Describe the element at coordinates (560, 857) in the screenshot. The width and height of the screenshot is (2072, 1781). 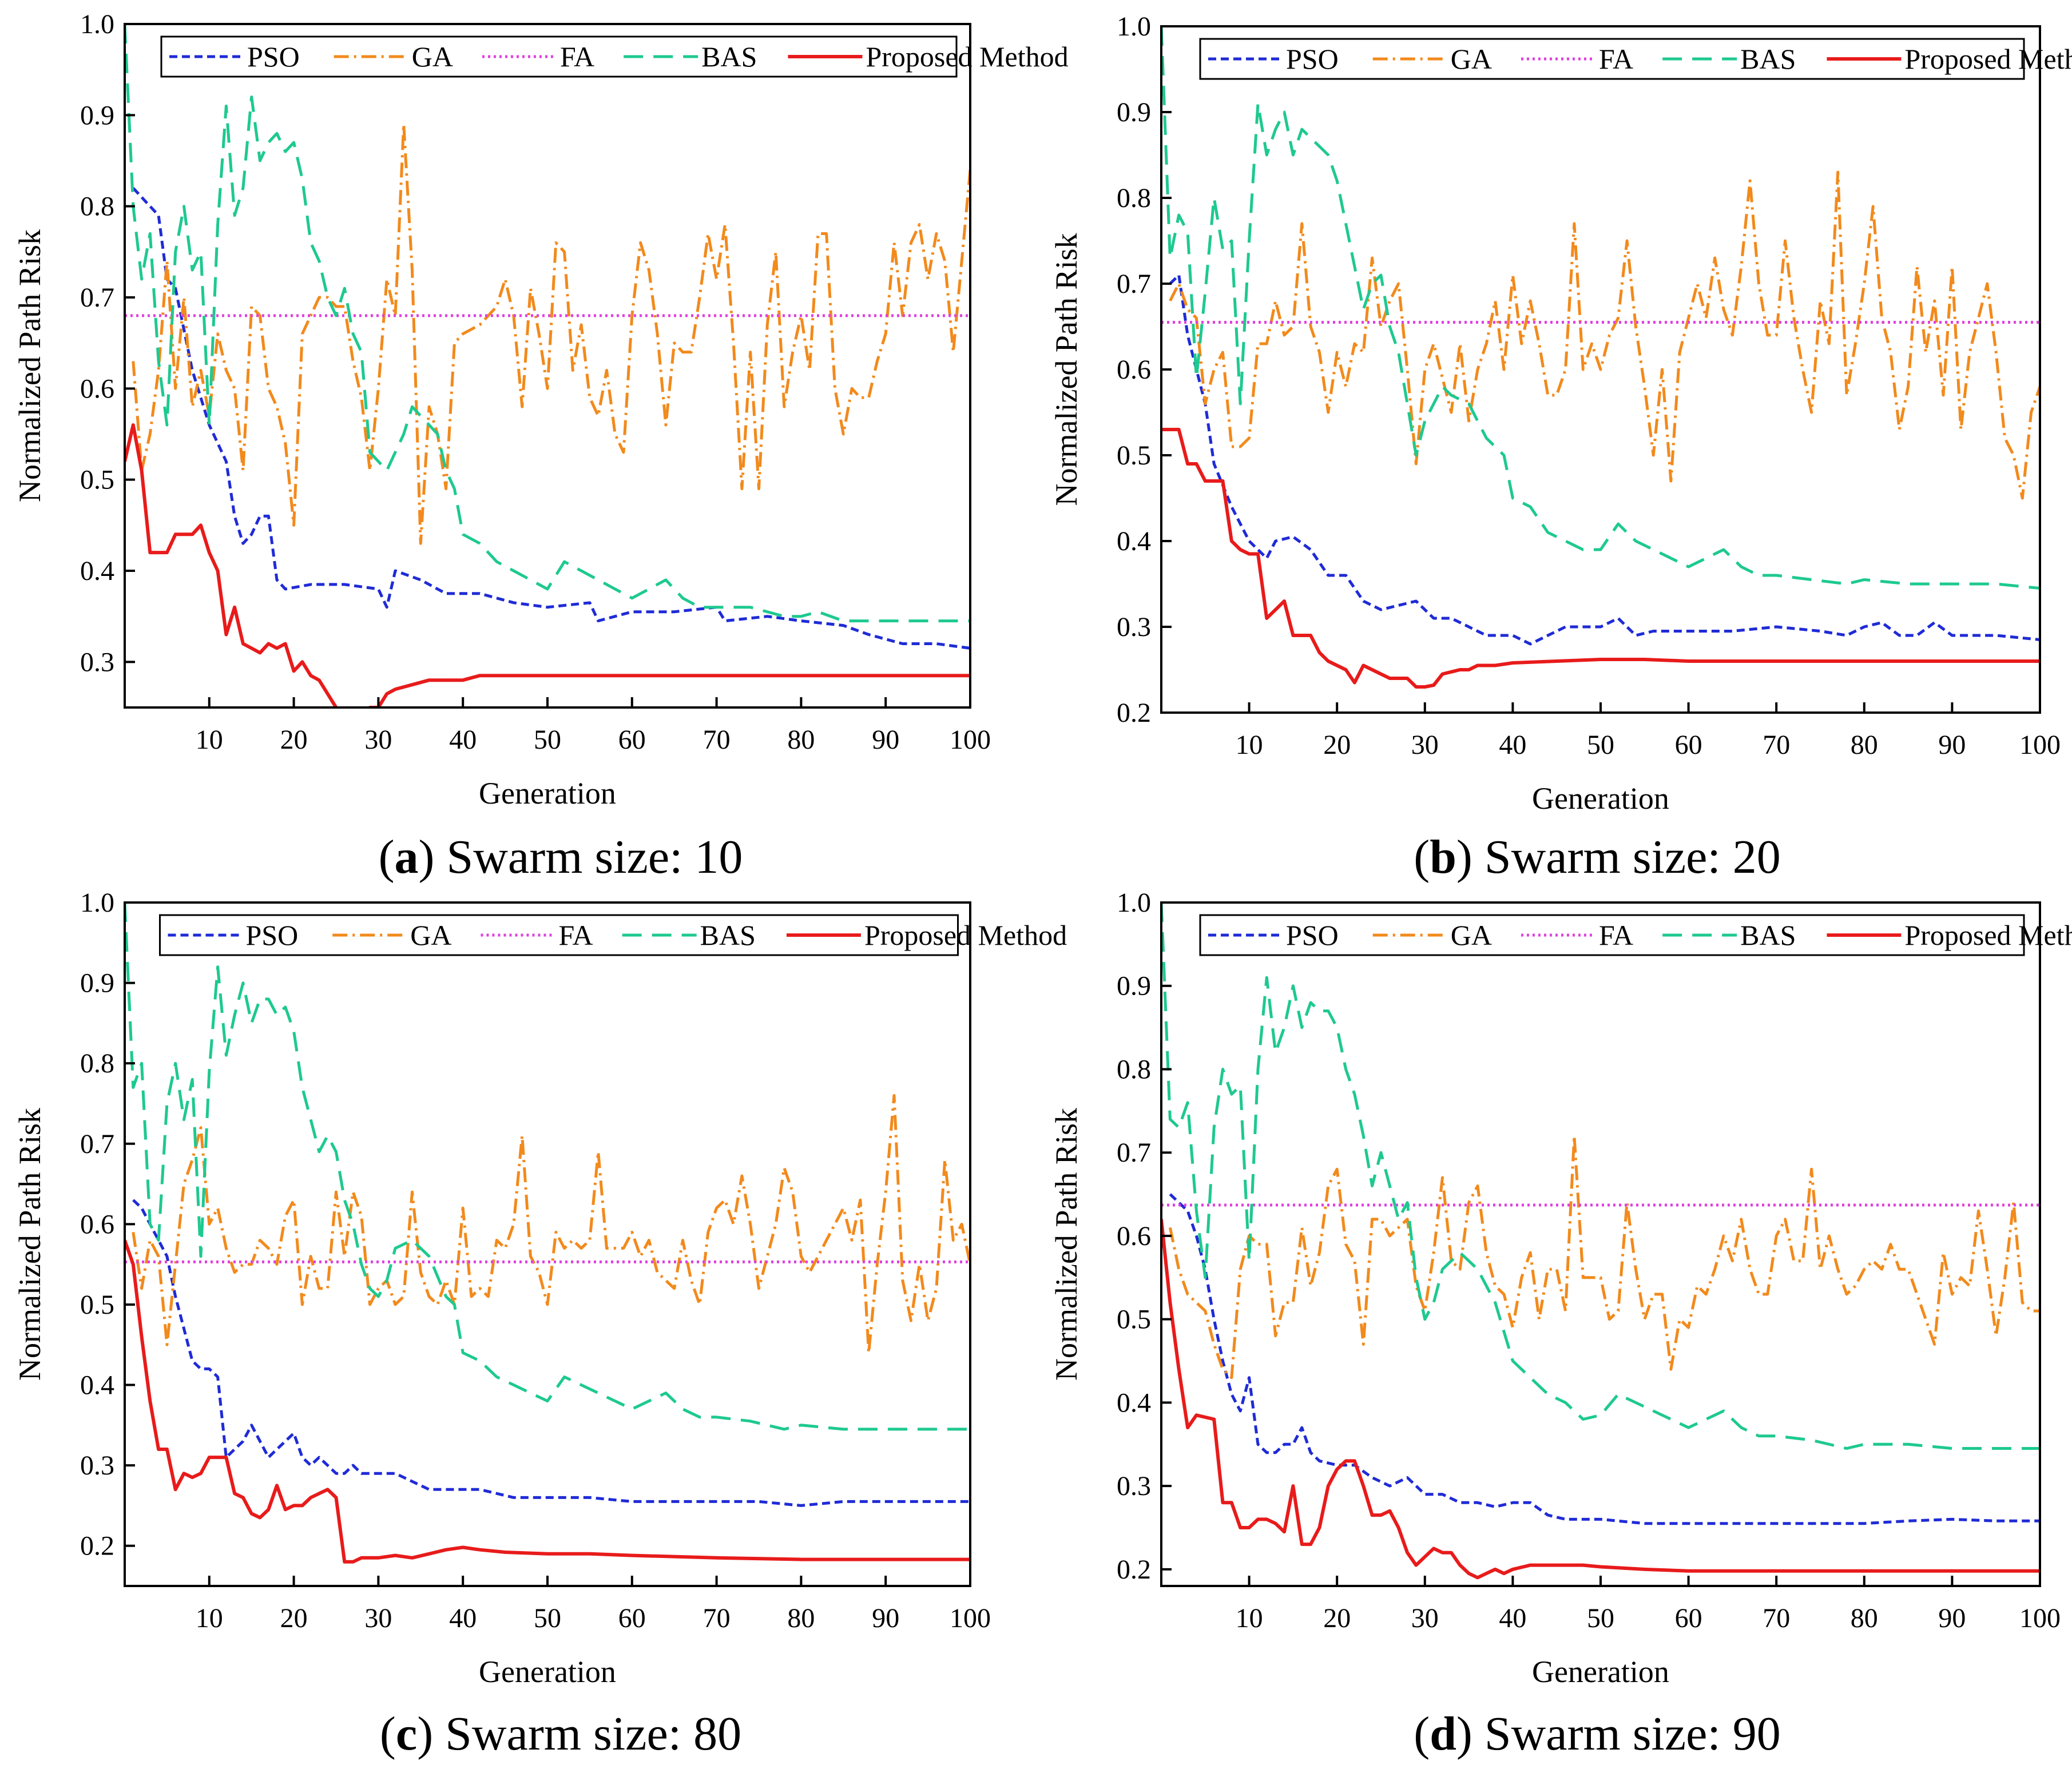
I see `caption-a: (a) Swarm size: 10` at that location.